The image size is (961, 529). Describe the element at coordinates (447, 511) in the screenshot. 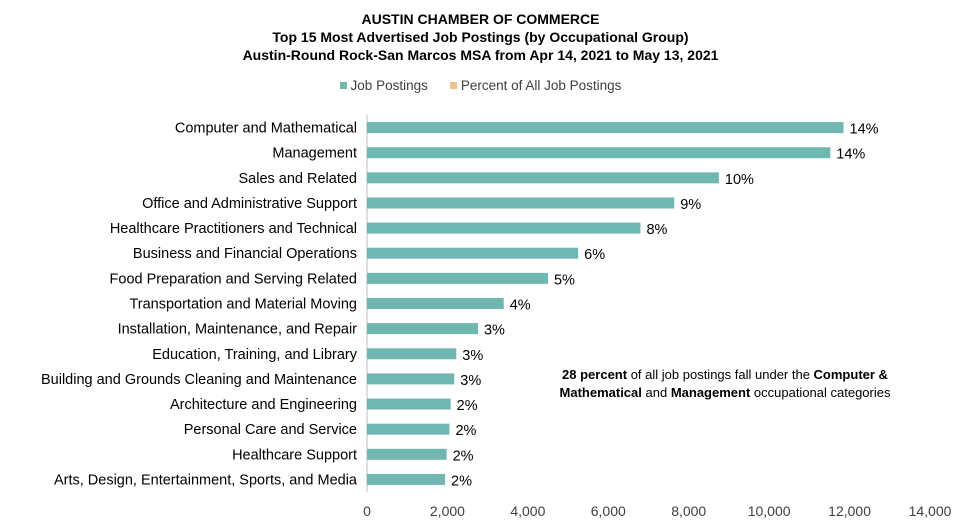

I see `x-tick-label: 2,000` at that location.